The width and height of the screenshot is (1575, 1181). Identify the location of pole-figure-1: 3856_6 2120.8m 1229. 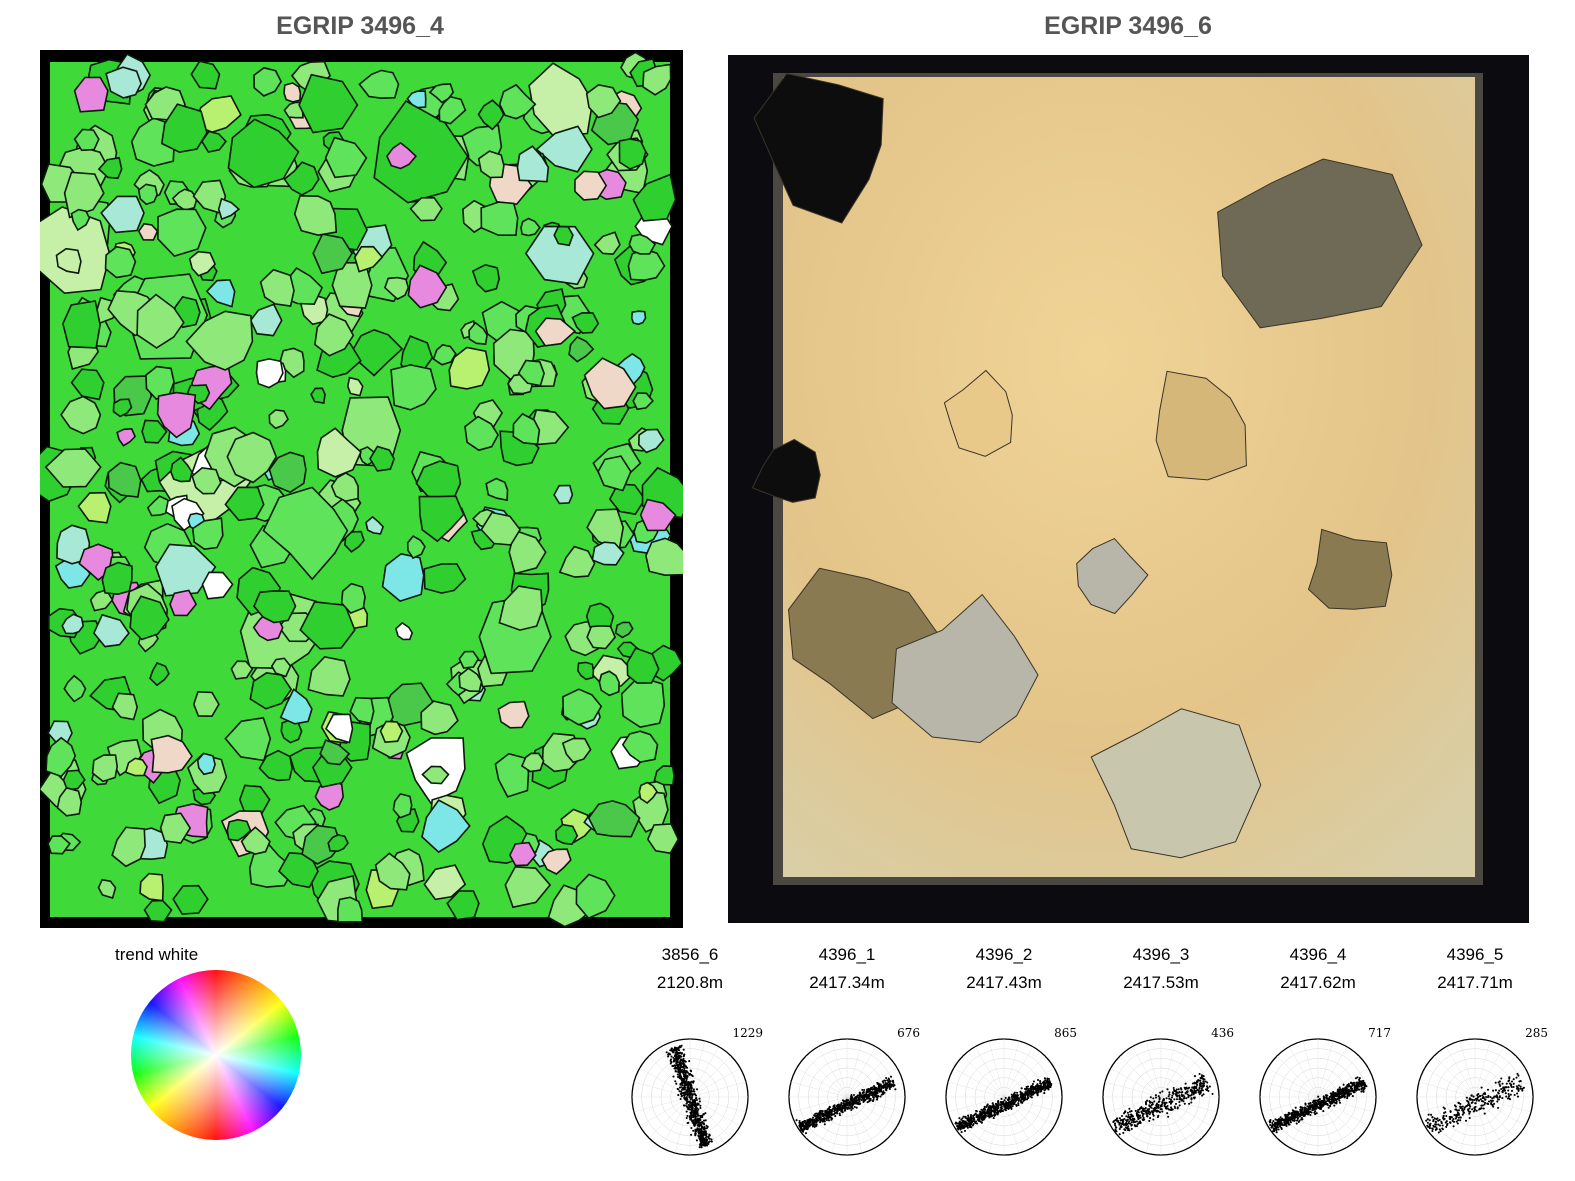
(690, 1050).